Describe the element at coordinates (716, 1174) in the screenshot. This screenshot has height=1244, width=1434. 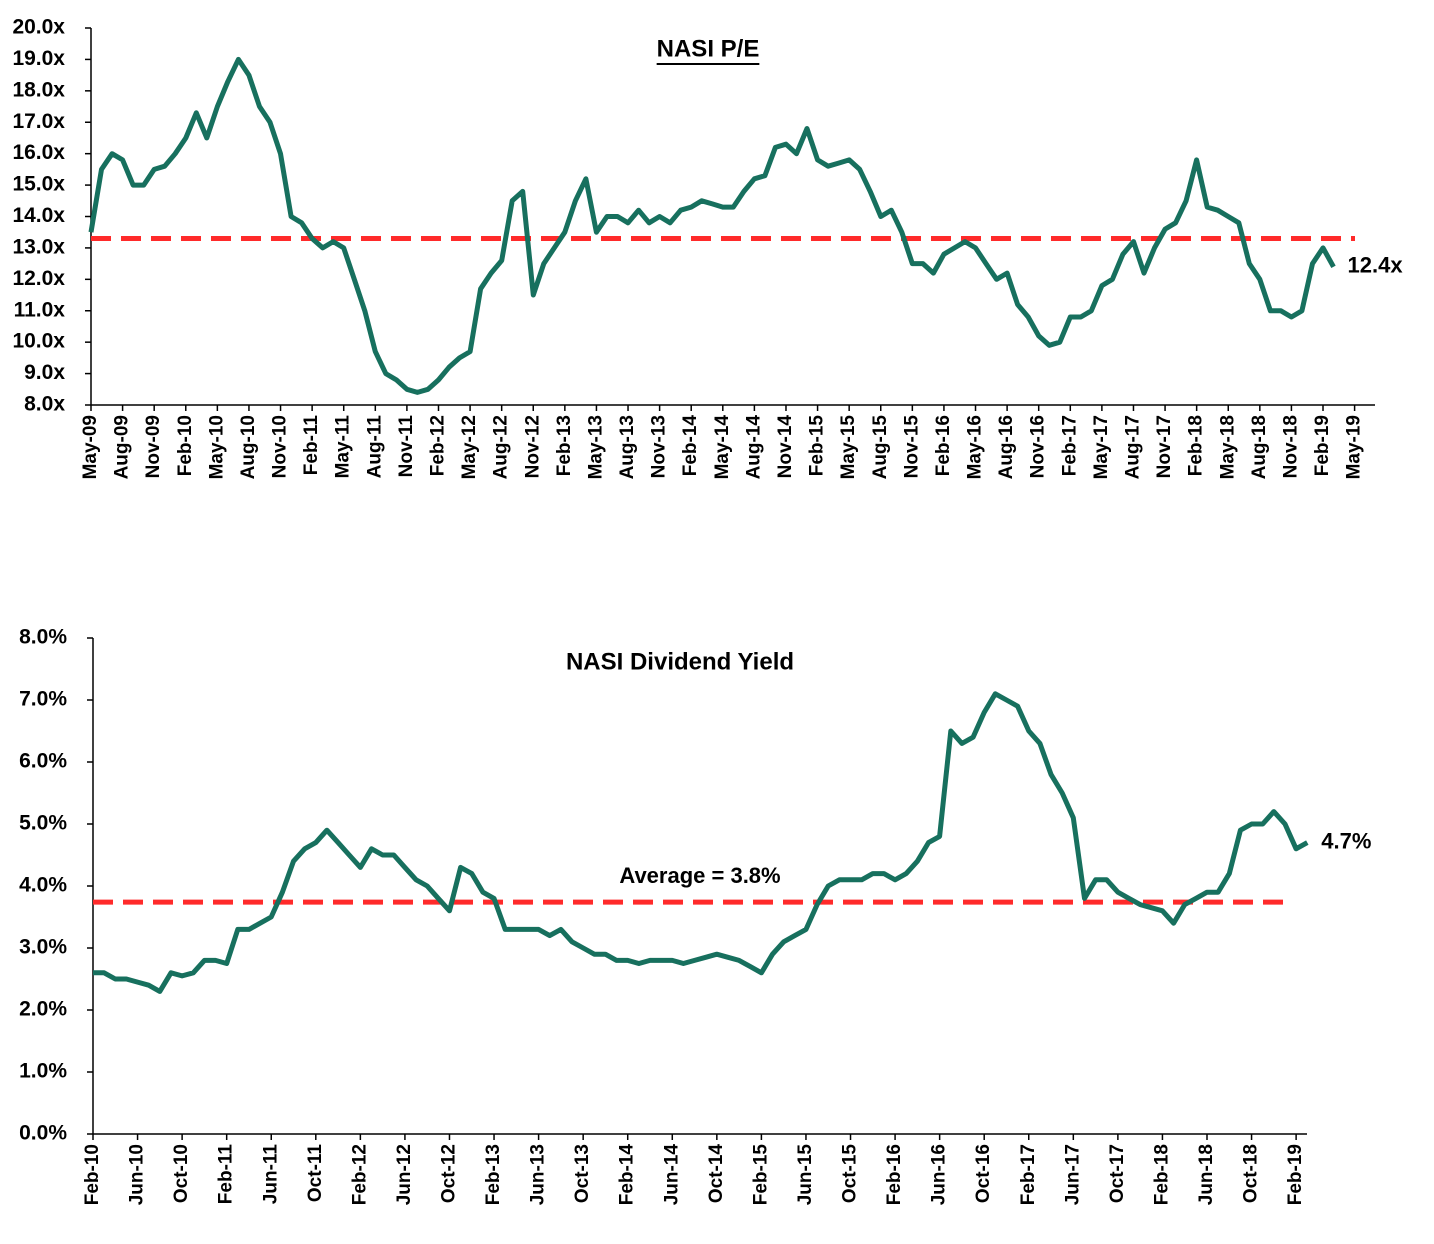
I see `x-tick-label: Oct-14` at that location.